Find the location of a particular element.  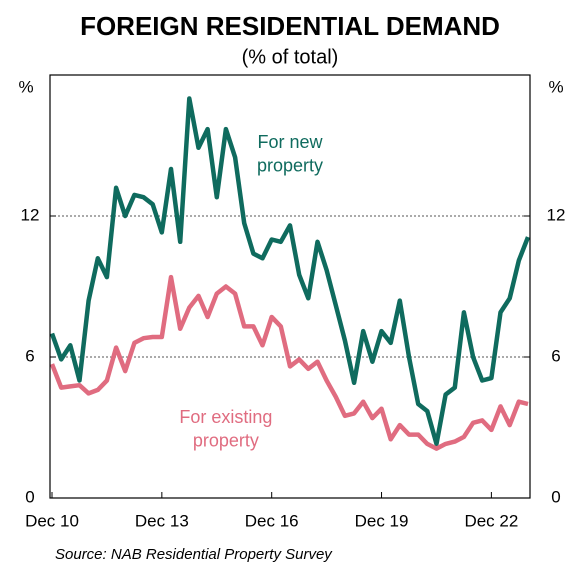

y-tick-label: 12 is located at coordinates (30, 214).